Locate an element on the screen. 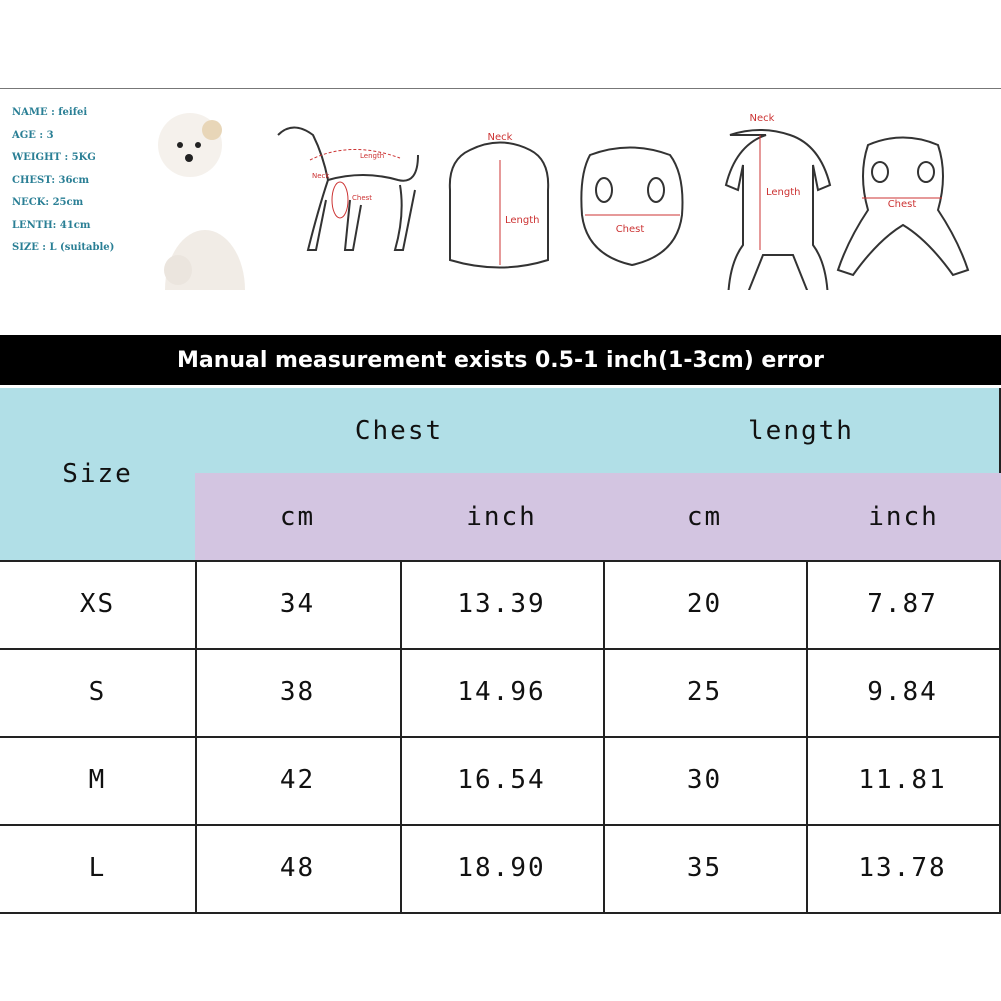 The height and width of the screenshot is (1001, 1001). jumpsuit-front is located at coordinates (903, 206).